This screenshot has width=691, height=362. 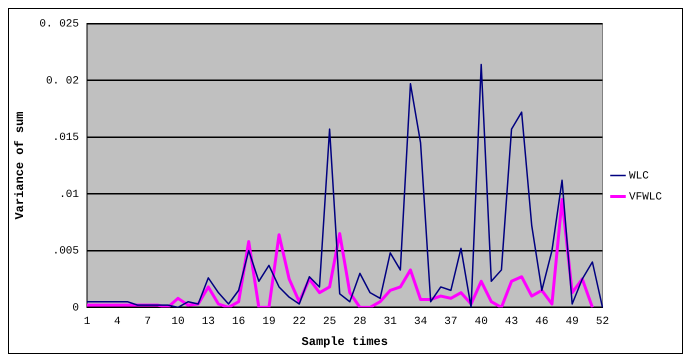 I want to click on x-tick-label: 37, so click(x=451, y=322).